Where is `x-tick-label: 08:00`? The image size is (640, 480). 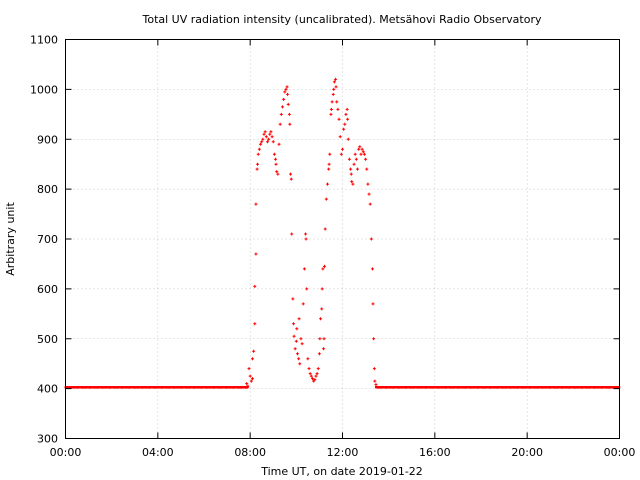 x-tick-label: 08:00 is located at coordinates (250, 452).